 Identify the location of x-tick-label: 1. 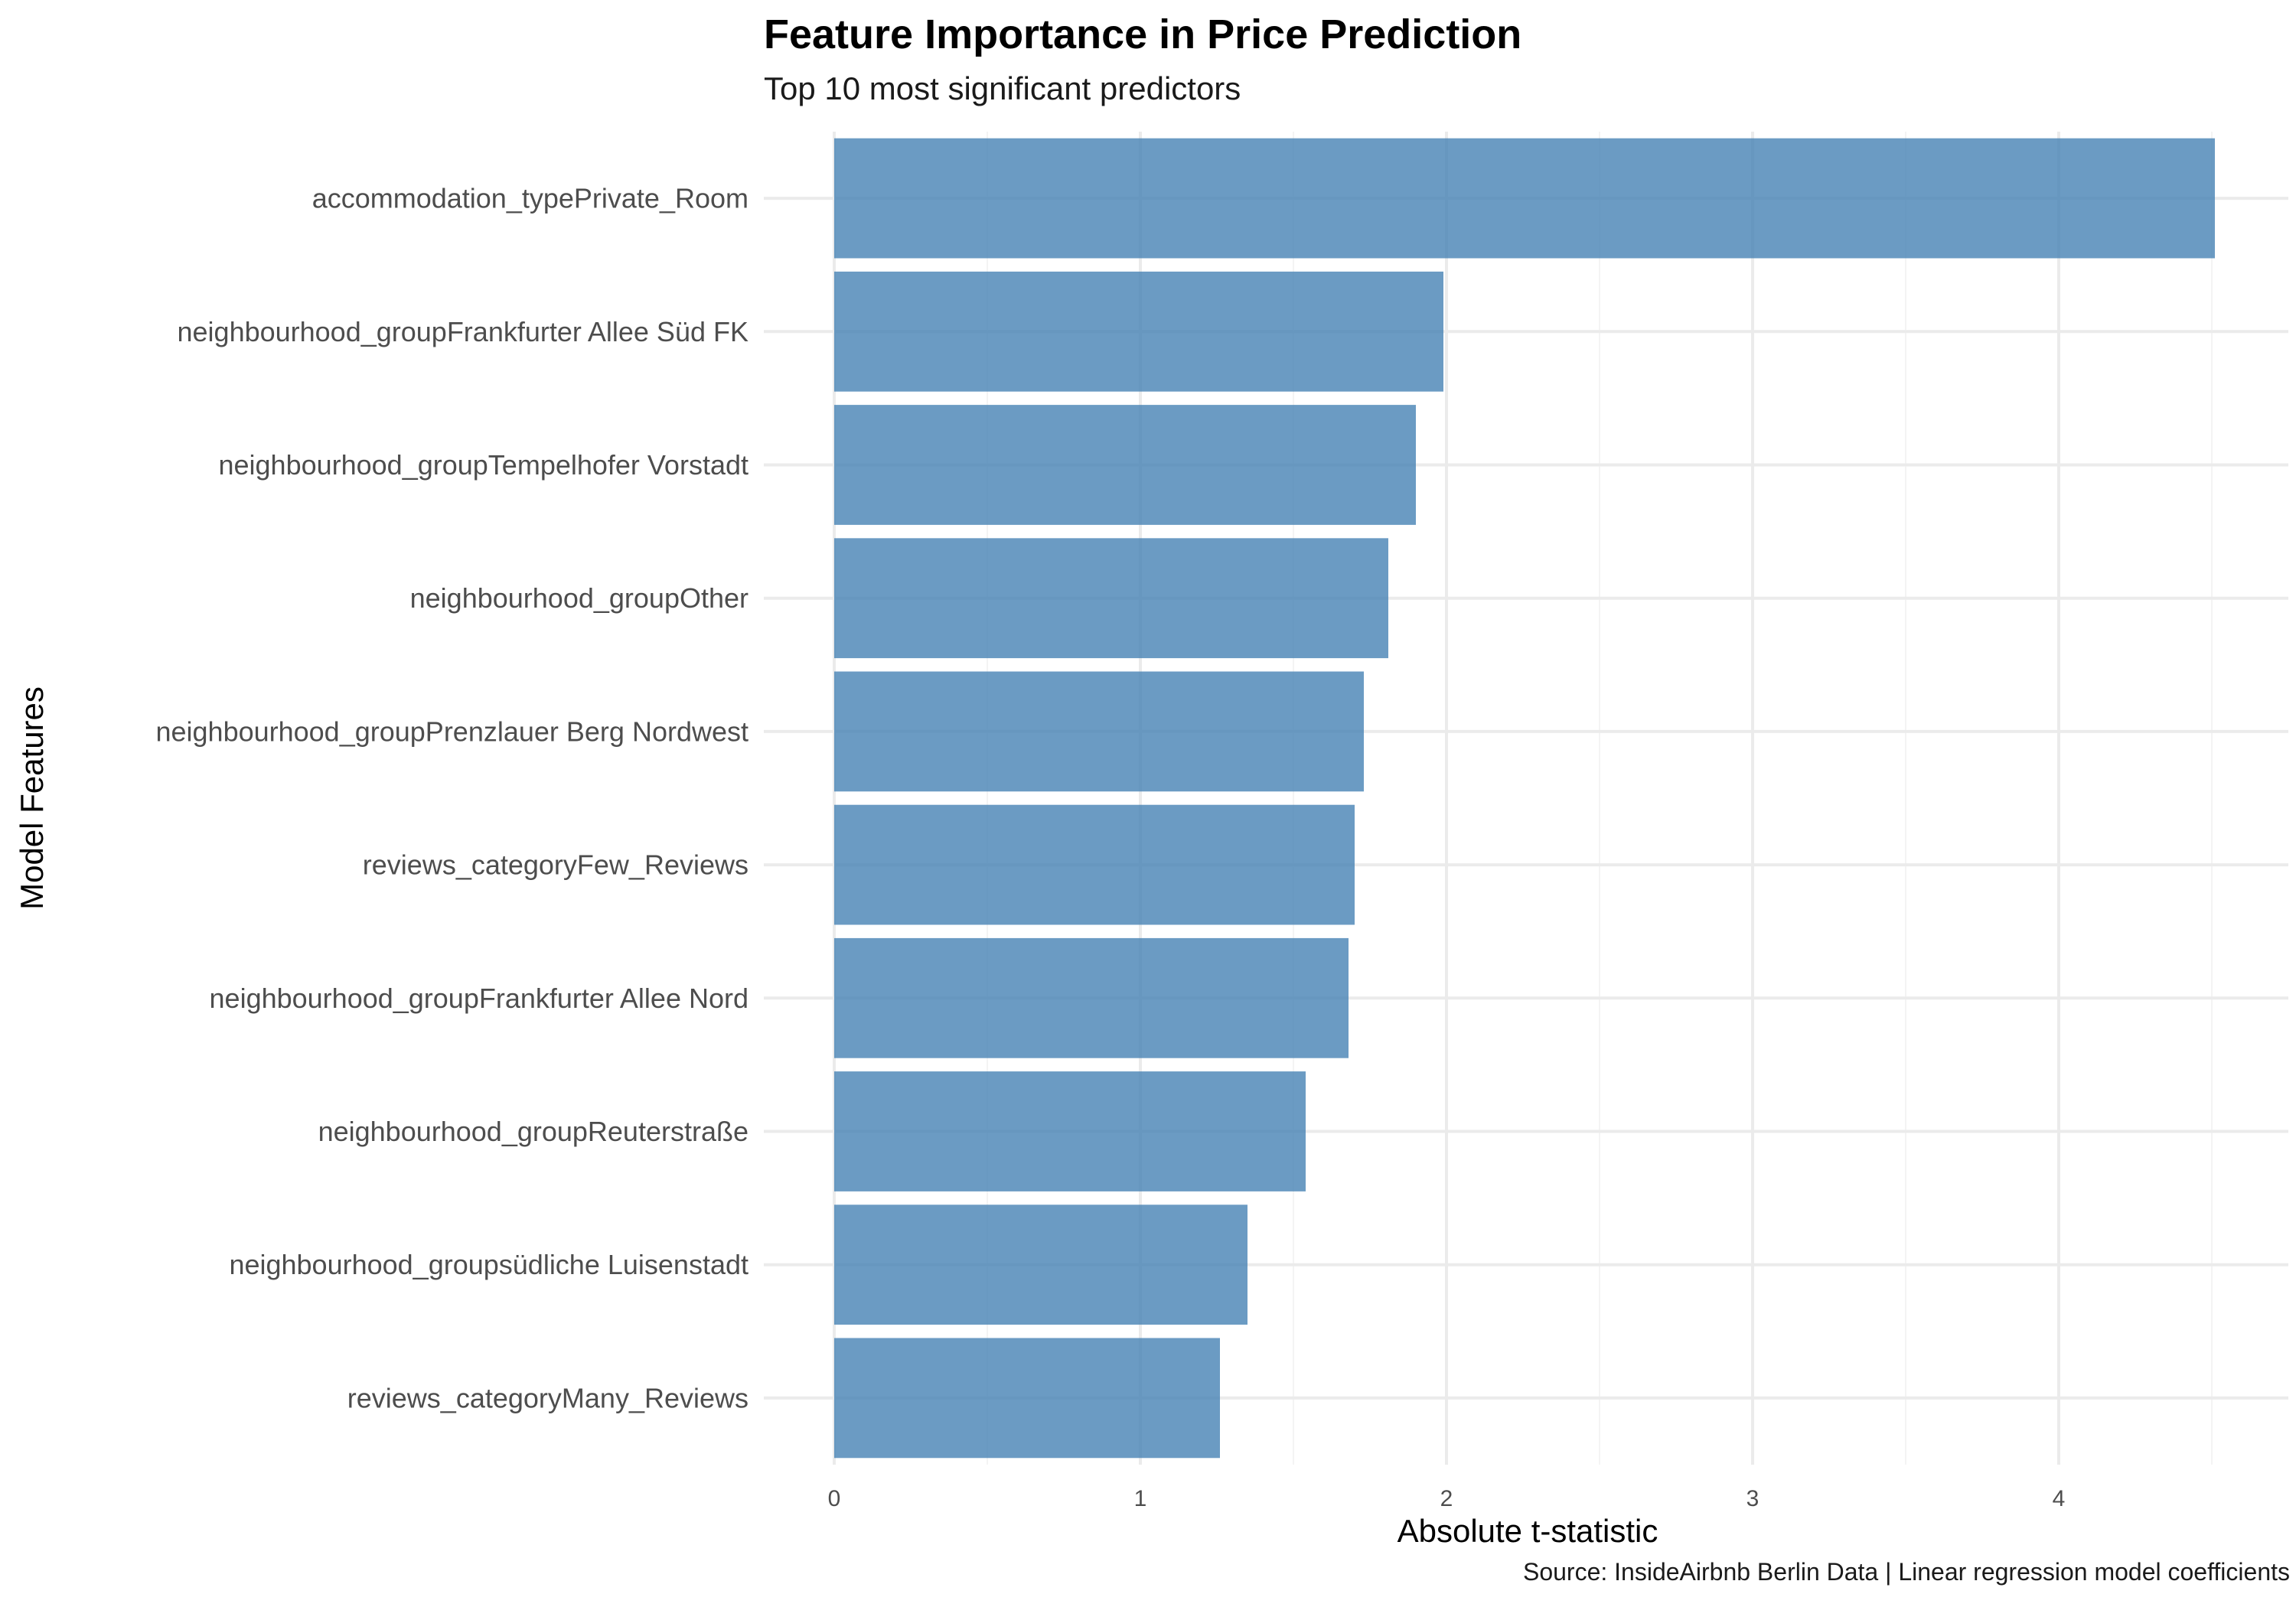
(1140, 1498).